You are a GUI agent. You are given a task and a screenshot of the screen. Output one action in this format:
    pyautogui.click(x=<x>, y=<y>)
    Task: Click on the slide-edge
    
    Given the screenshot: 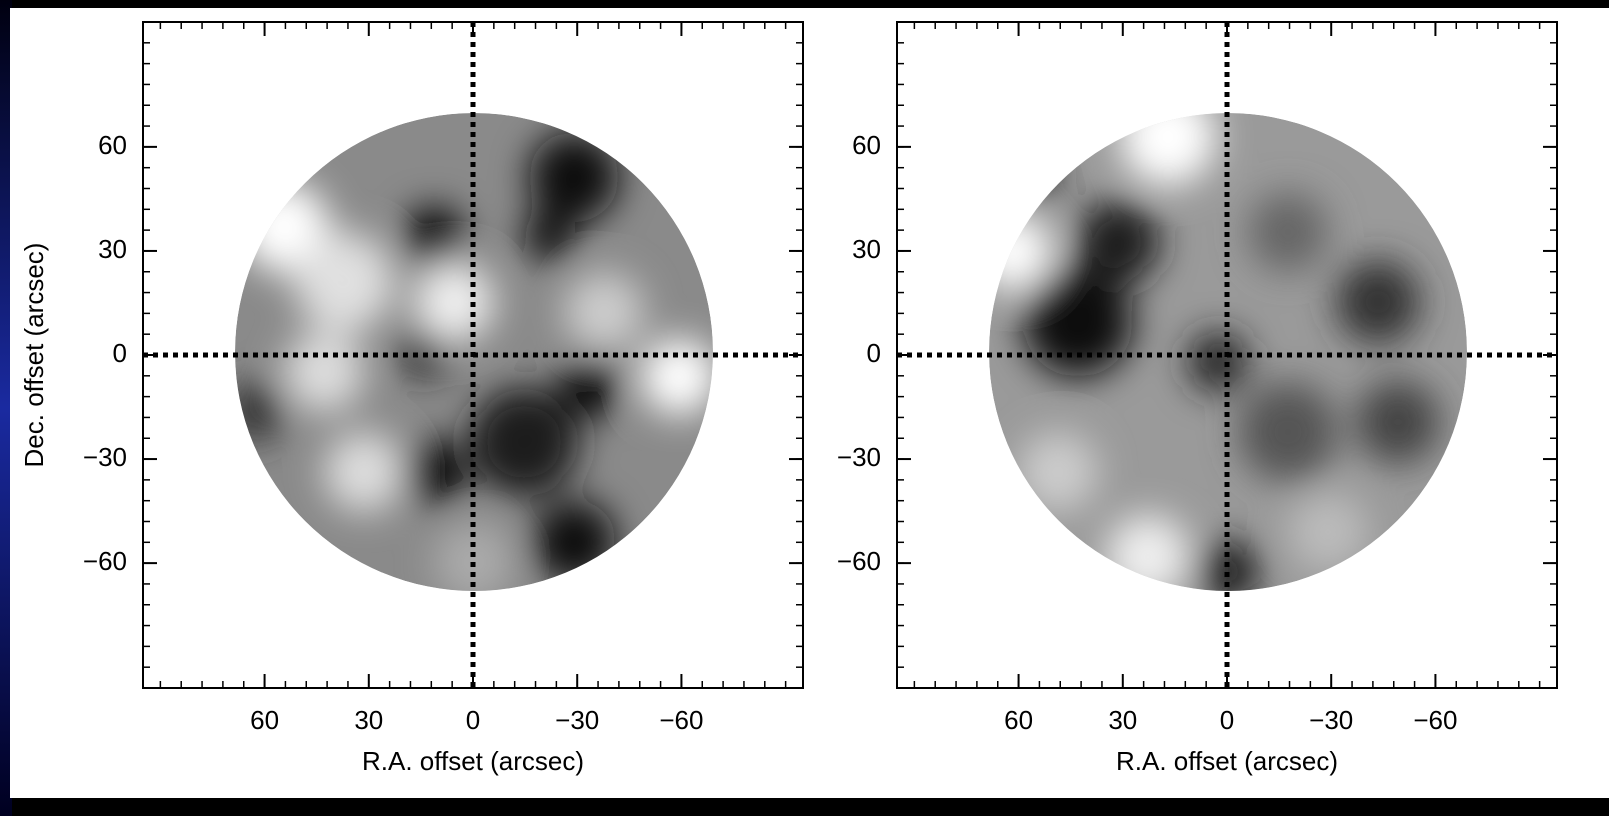 What is the action you would take?
    pyautogui.click(x=6, y=408)
    